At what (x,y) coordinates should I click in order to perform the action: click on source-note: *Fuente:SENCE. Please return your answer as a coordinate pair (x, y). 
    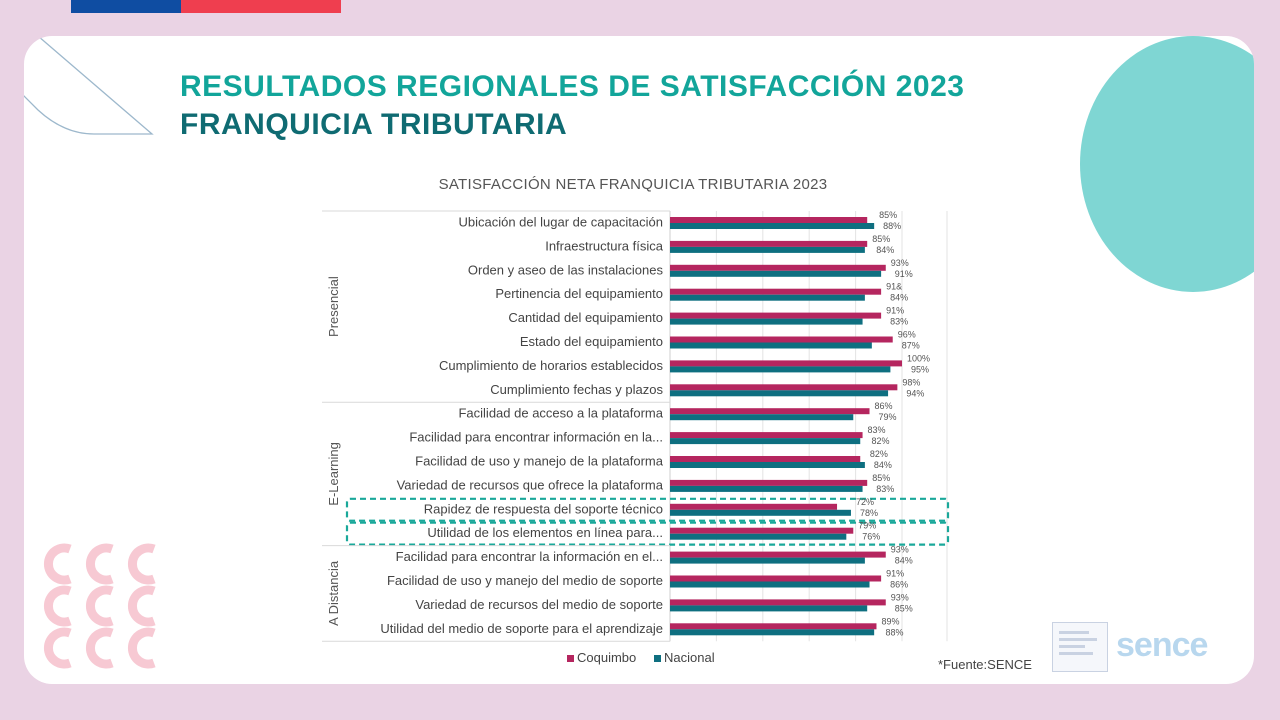
    Looking at the image, I should click on (985, 664).